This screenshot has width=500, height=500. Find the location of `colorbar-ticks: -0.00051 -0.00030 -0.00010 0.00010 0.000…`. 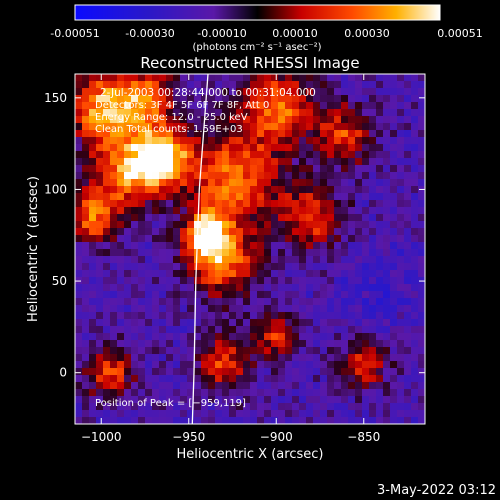

colorbar-ticks: -0.00051 -0.00030 -0.00010 0.00010 0.000… is located at coordinates (266, 33).